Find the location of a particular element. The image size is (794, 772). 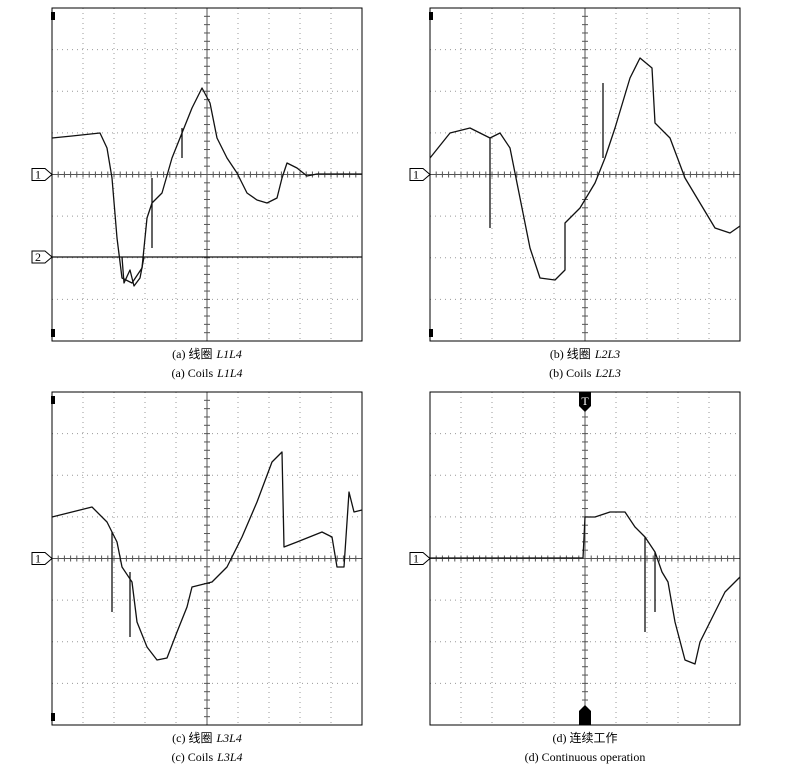

caption: (a) Coils L1L4 is located at coordinates (206, 373).